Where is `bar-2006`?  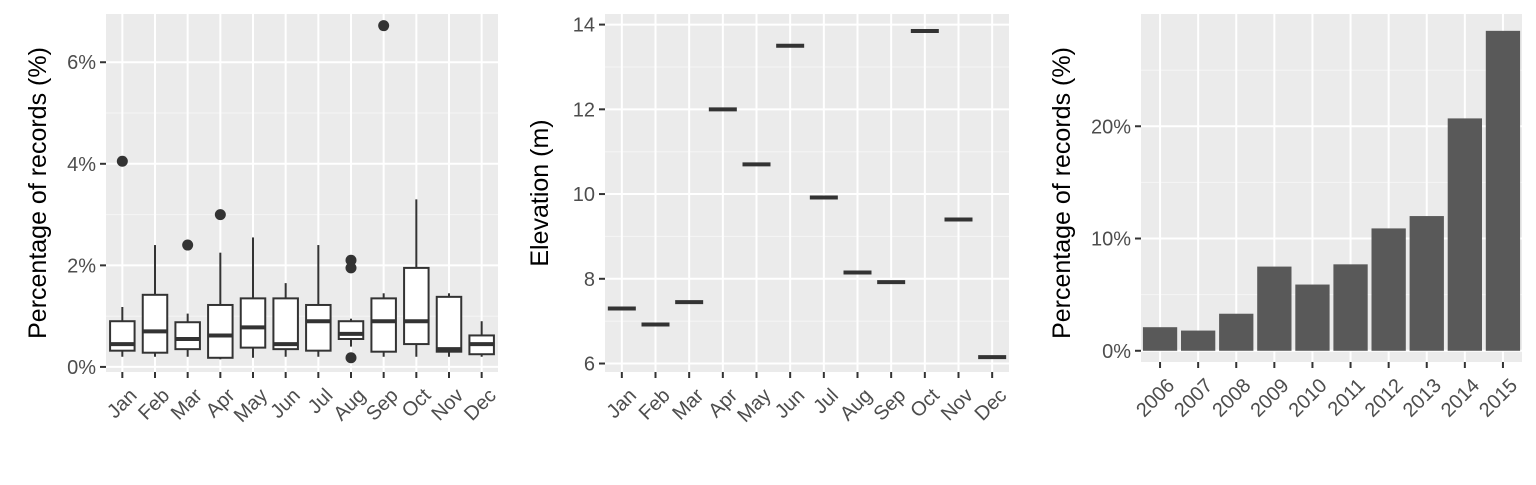
bar-2006 is located at coordinates (1160, 339).